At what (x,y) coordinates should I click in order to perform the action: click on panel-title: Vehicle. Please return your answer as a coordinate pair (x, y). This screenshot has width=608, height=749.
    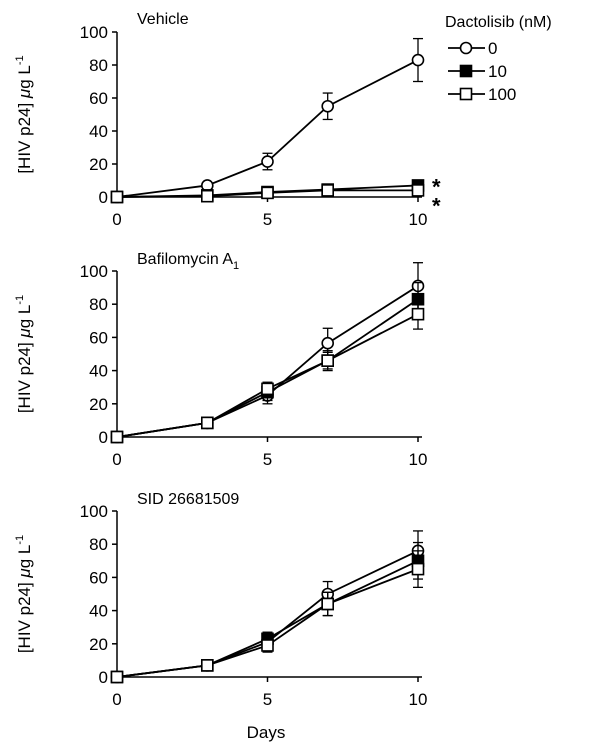
    Looking at the image, I should click on (163, 19).